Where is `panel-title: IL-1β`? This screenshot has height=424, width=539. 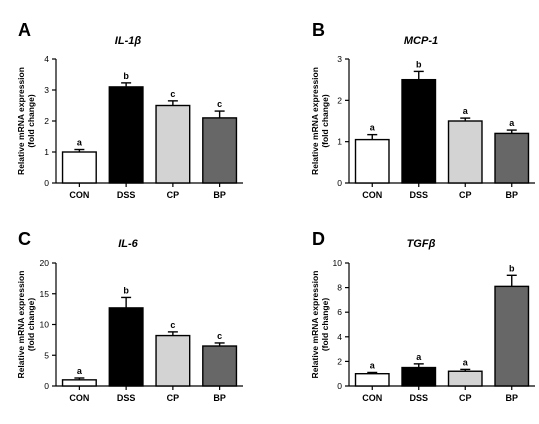
panel-title: IL-1β is located at coordinates (128, 41).